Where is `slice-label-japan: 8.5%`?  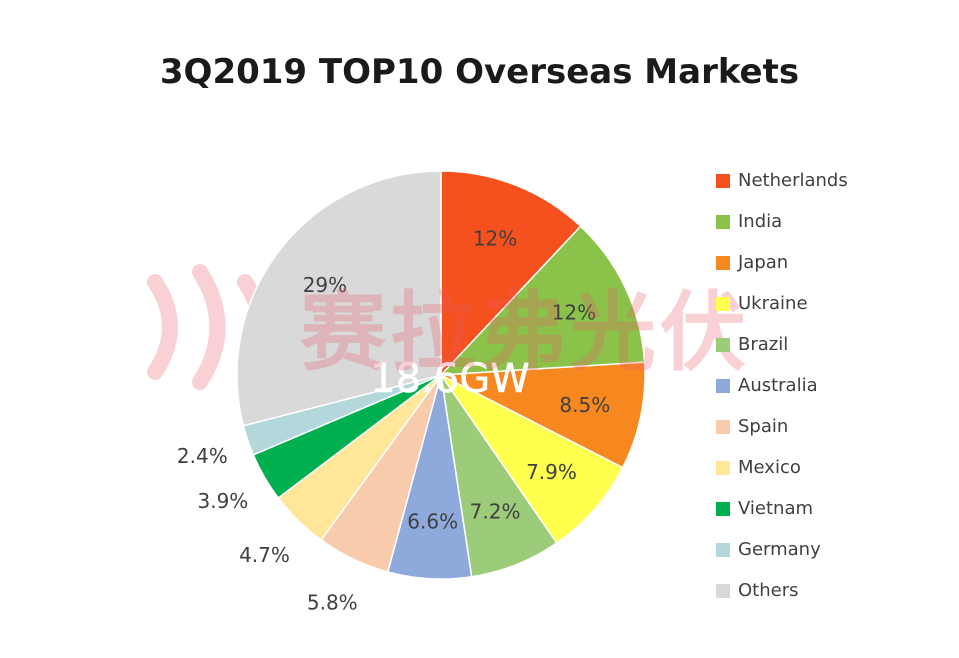 slice-label-japan: 8.5% is located at coordinates (584, 405).